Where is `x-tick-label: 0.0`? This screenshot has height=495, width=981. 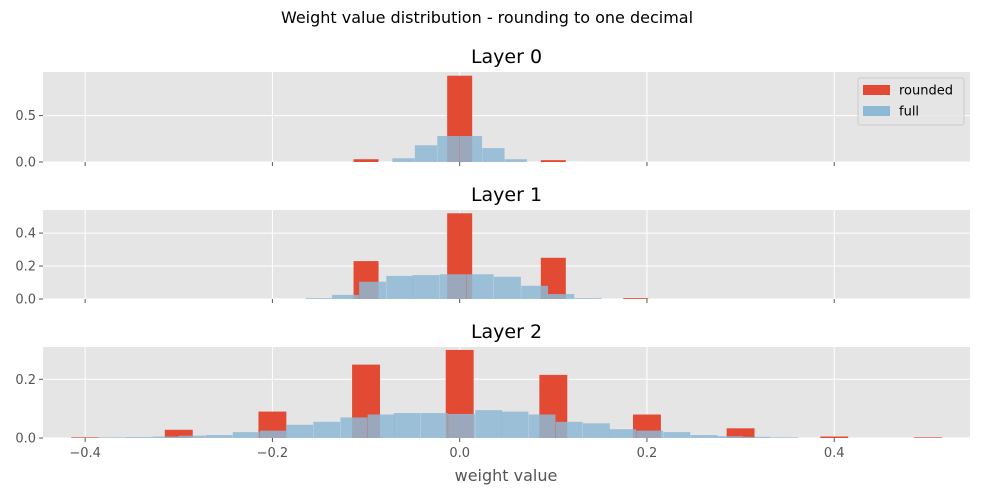 x-tick-label: 0.0 is located at coordinates (459, 453).